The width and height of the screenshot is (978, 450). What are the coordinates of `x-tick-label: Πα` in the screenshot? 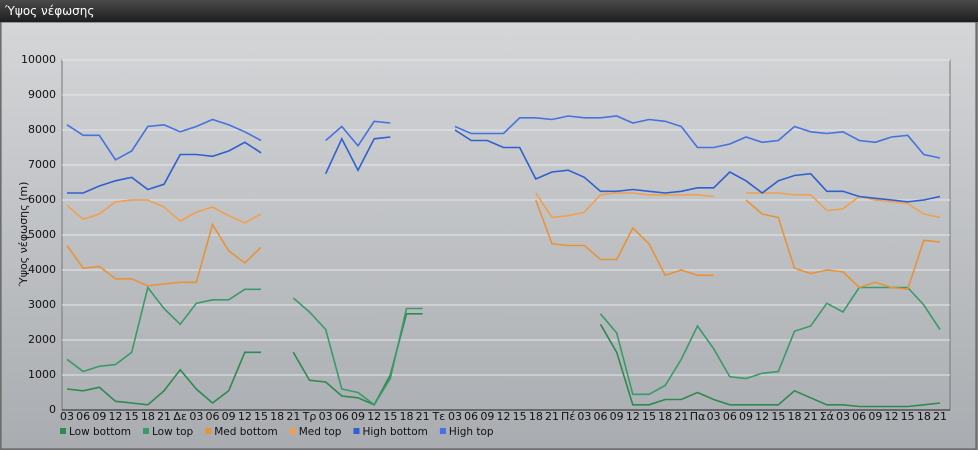 It's located at (698, 416).